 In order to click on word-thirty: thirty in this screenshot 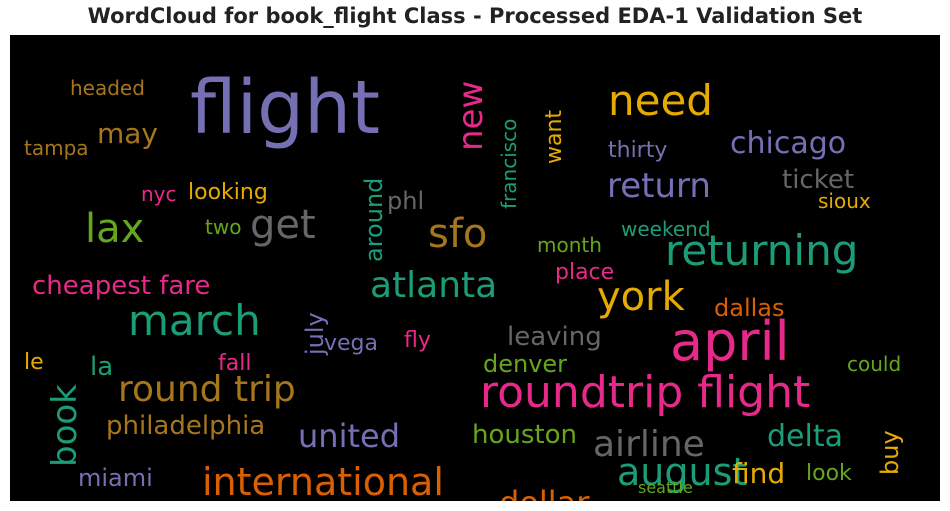, I will do `click(637, 150)`.